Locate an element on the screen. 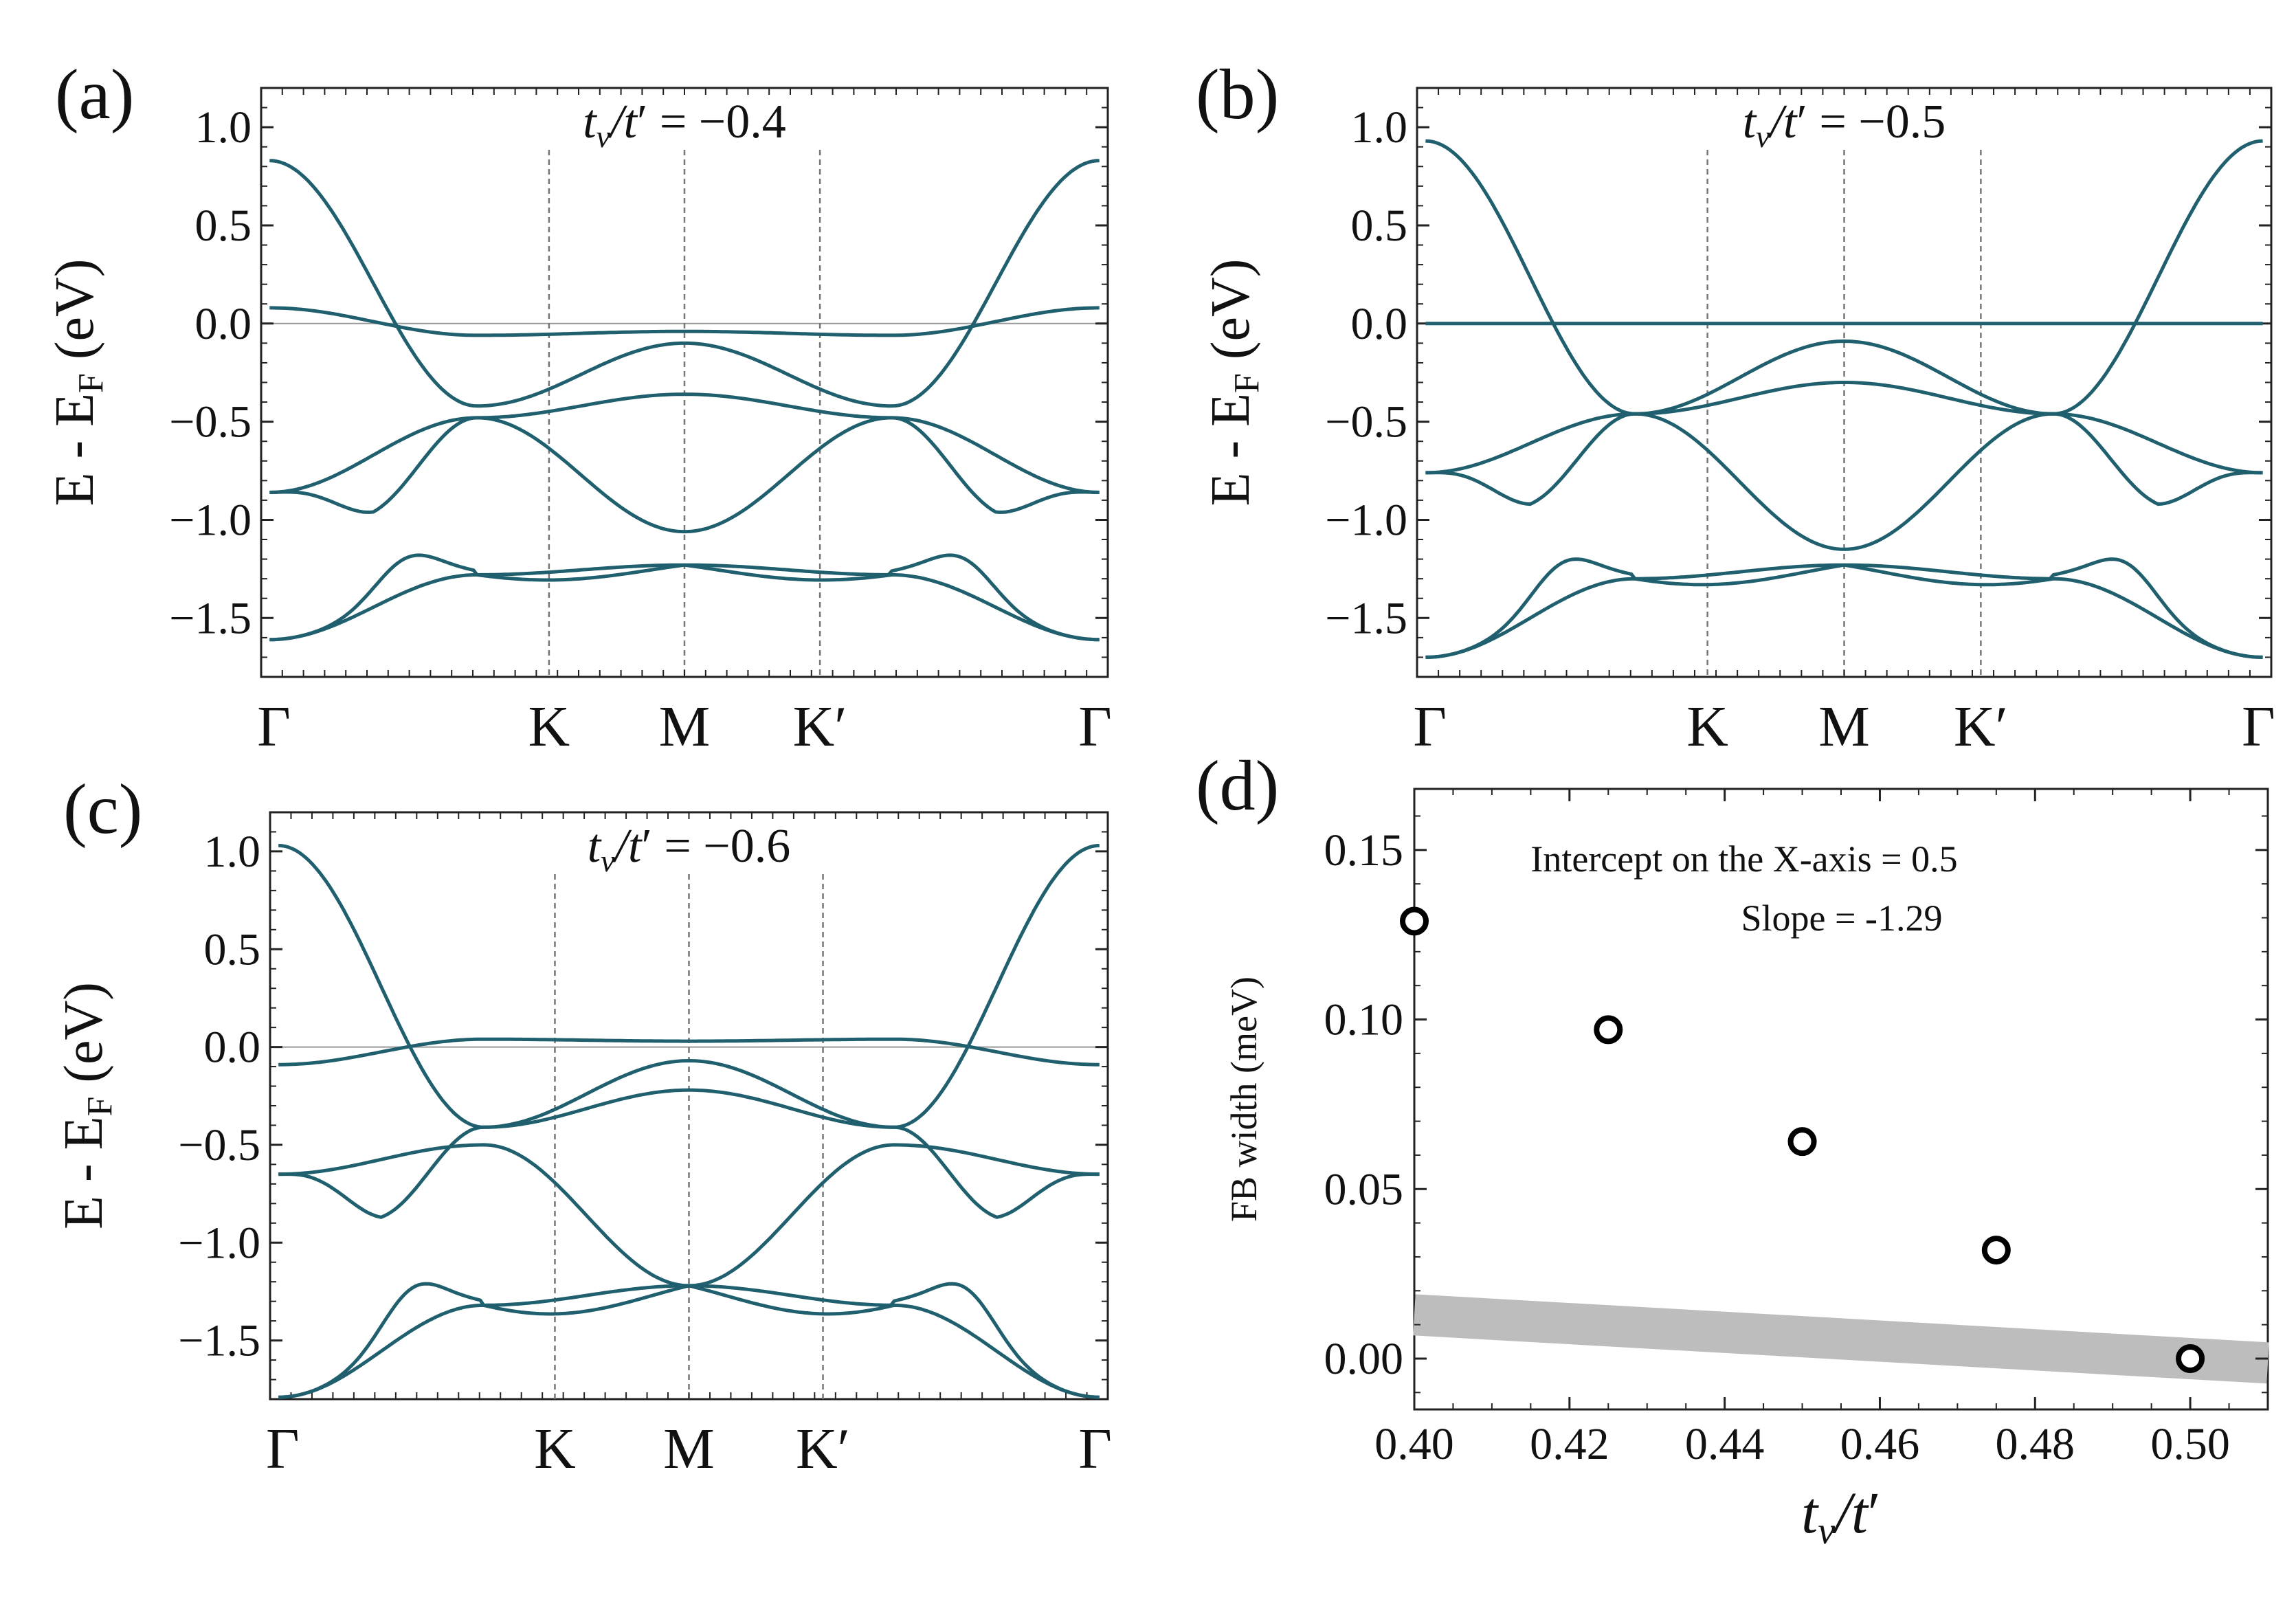 The height and width of the screenshot is (1606, 2296). panel-label-a: (a) is located at coordinates (94, 94).